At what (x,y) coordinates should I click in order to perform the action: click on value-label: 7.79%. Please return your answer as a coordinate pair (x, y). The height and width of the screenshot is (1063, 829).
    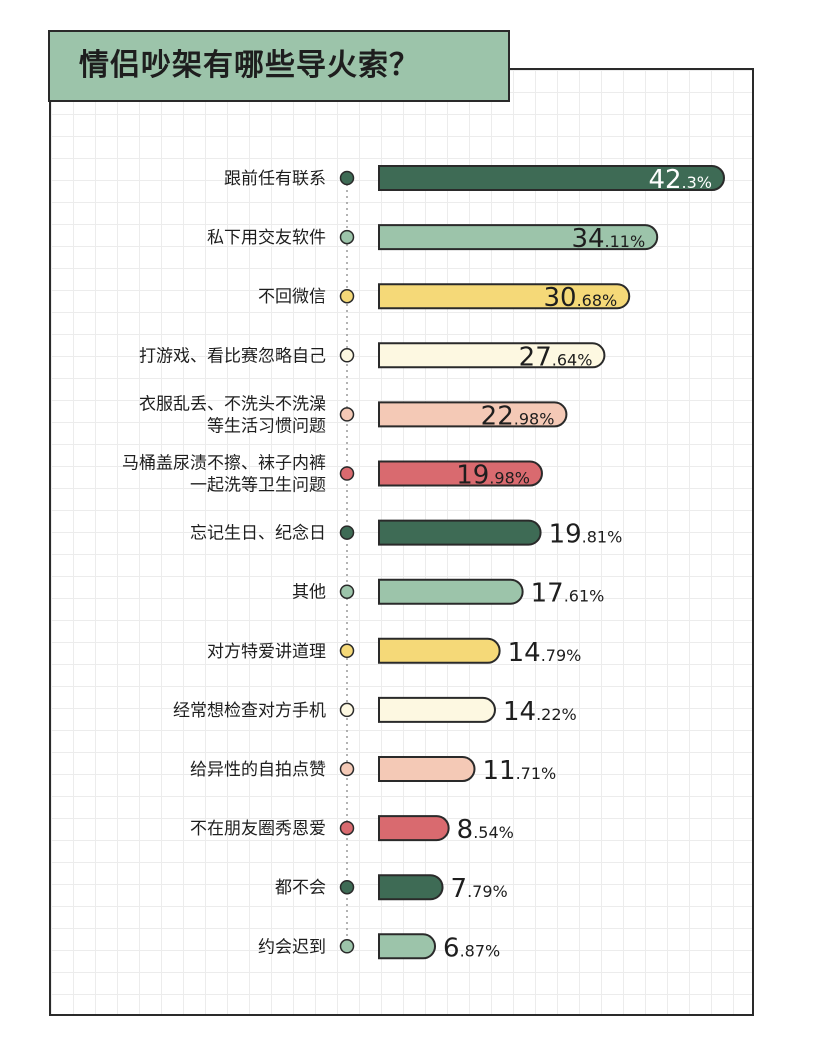
    Looking at the image, I should click on (479, 889).